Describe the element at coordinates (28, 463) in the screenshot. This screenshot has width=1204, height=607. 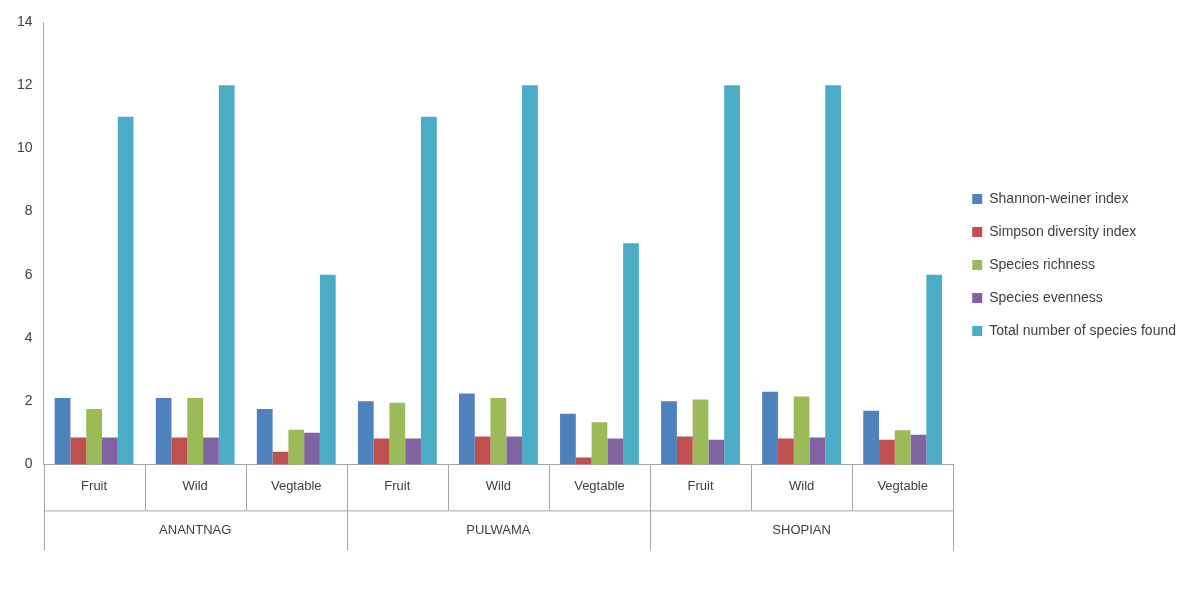
I see `y-tick-label: 0` at that location.